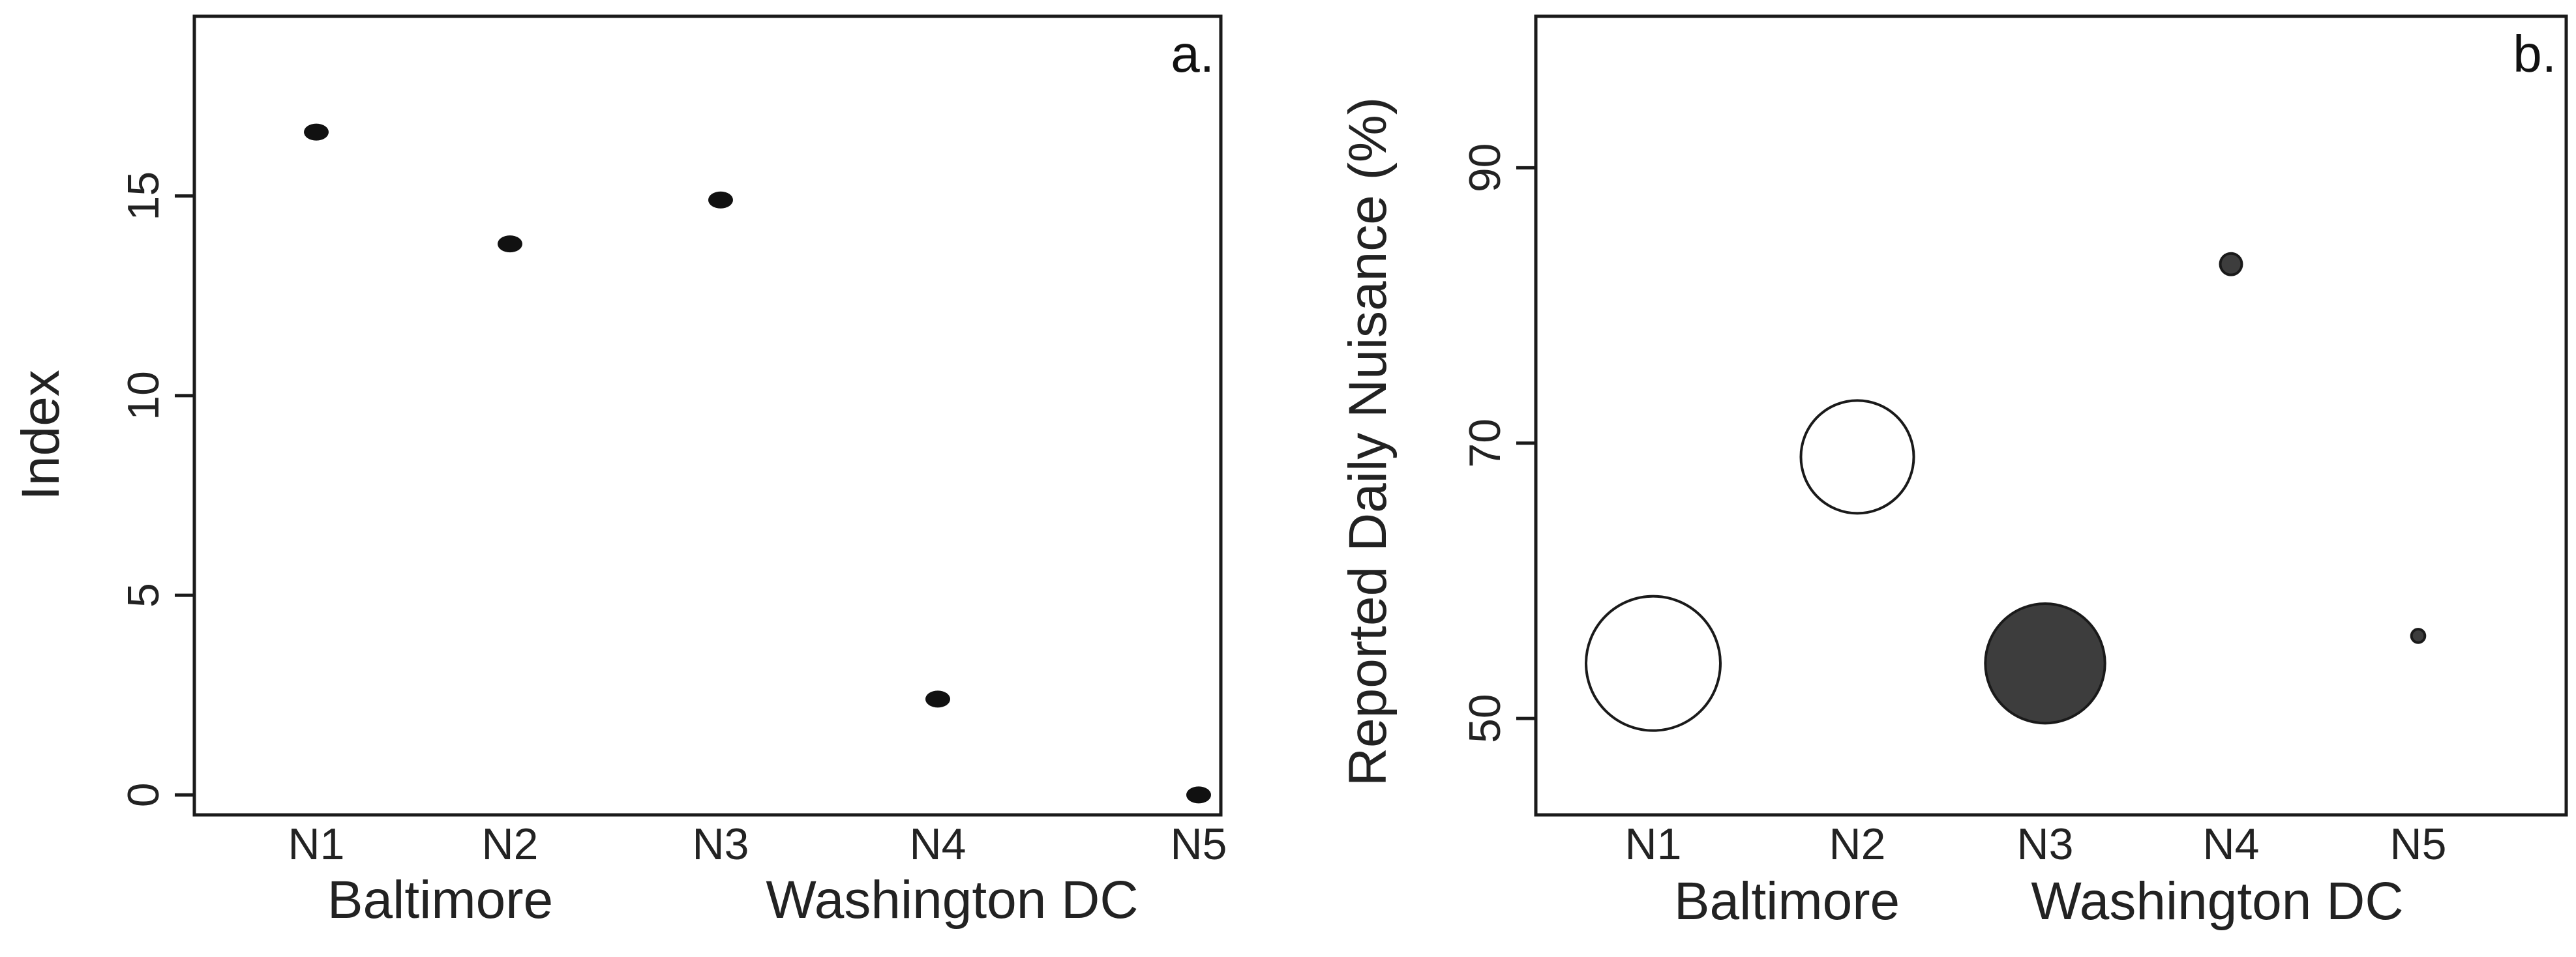 The width and height of the screenshot is (2576, 957). Describe the element at coordinates (1485, 719) in the screenshot. I see `y-tick-label: 50` at that location.